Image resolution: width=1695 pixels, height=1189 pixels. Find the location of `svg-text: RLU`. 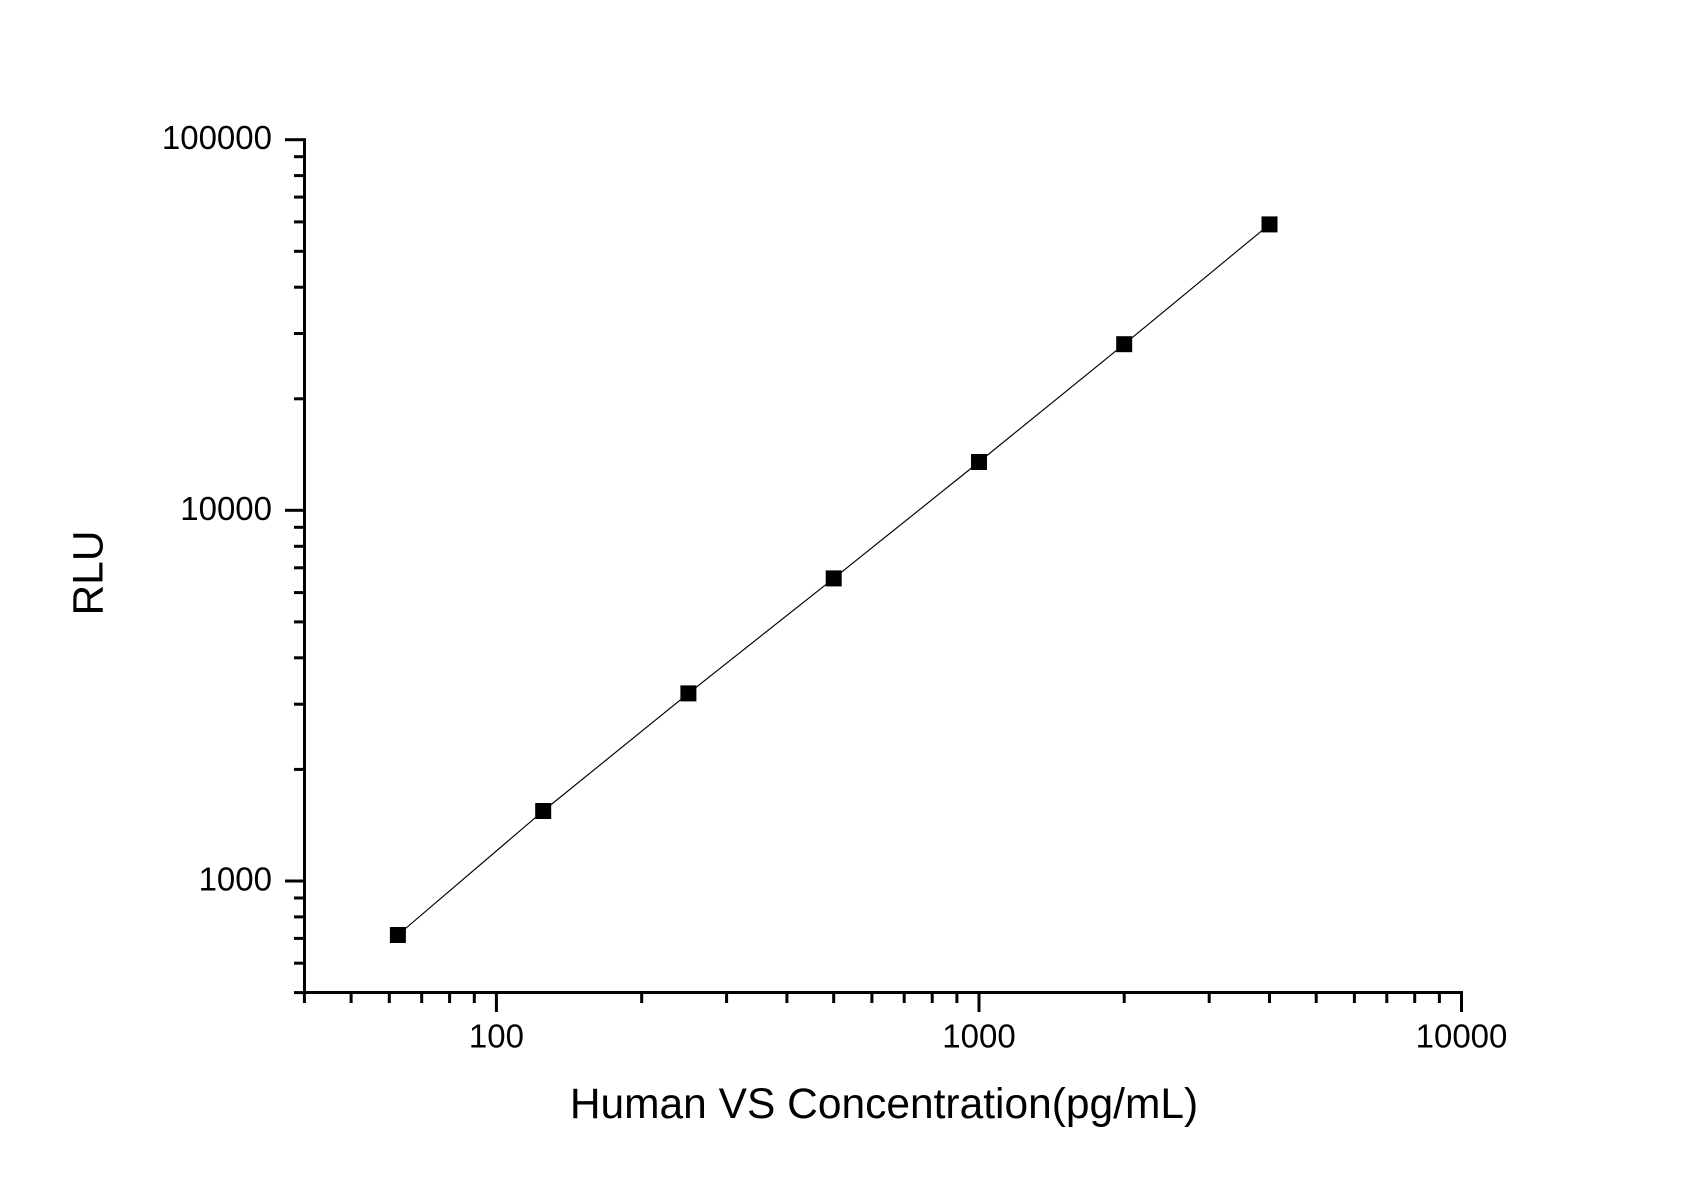

svg-text: RLU is located at coordinates (89, 572).